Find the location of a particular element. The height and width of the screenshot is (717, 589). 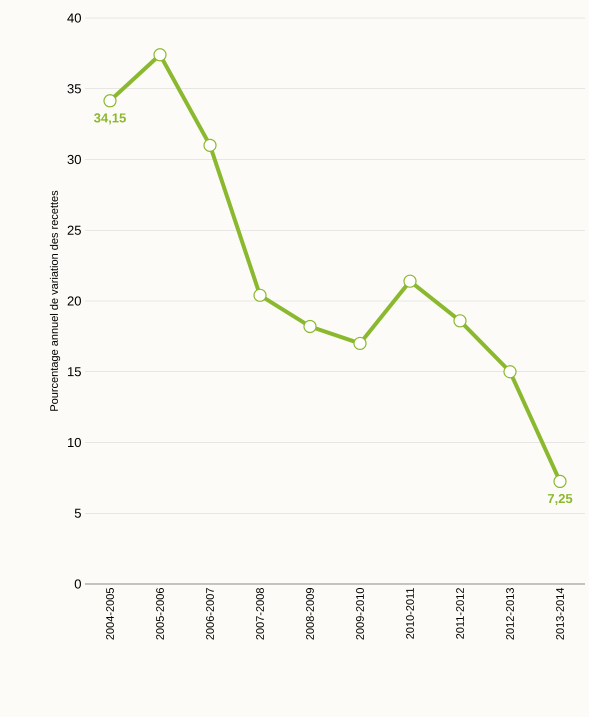

data-label: 34,15 is located at coordinates (110, 118).